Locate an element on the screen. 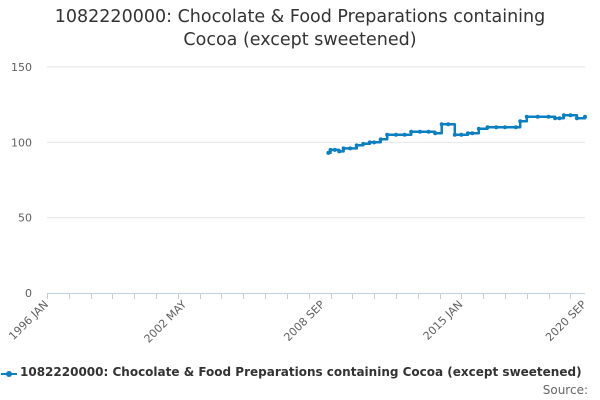 The height and width of the screenshot is (400, 600). legend-dot-marker is located at coordinates (9, 374).